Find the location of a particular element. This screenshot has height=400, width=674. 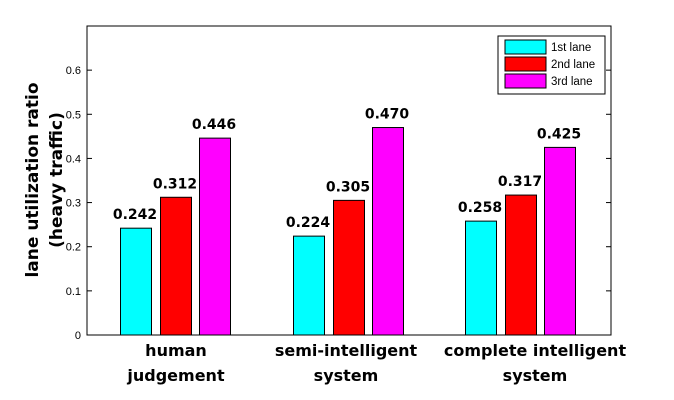

category-label: judgement is located at coordinates (175, 375).